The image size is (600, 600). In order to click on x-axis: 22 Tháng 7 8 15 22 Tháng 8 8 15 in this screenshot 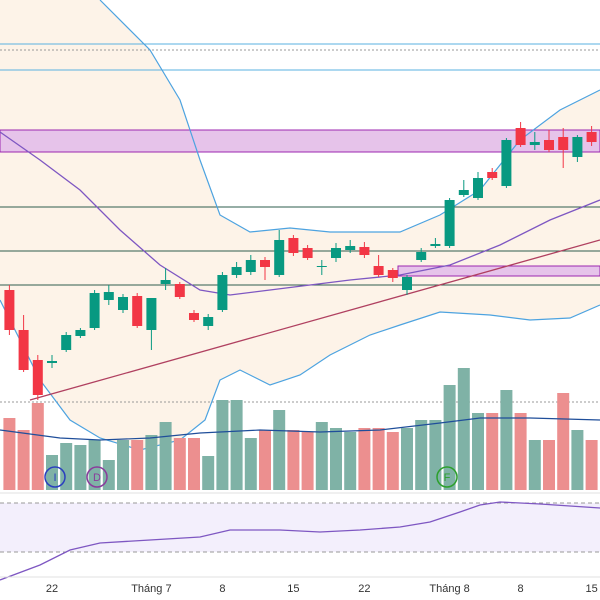, I will do `click(322, 589)`.